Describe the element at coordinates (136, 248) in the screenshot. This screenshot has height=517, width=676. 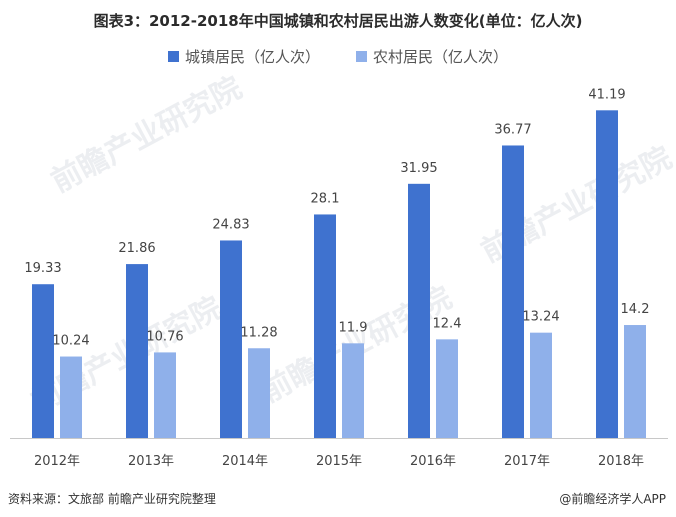
I see `data-label-urban: 21.86` at that location.